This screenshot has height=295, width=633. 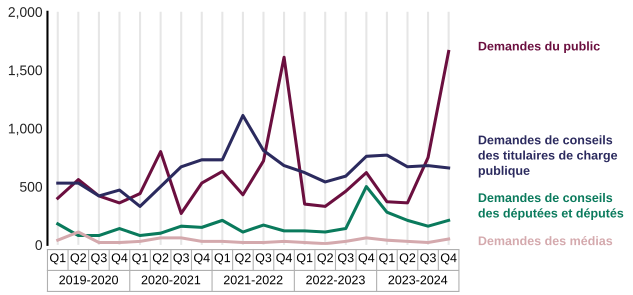 I want to click on text: 2022-2023, so click(x=335, y=279).